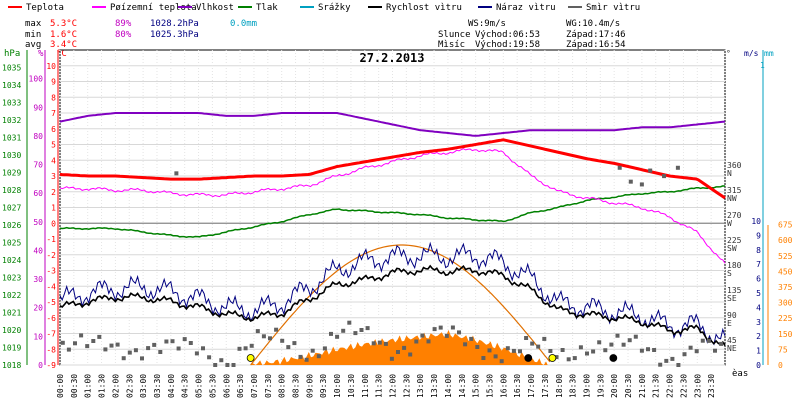 This screenshot has width=800, height=405. Describe the element at coordinates (729, 323) in the screenshot. I see `direction-label: E` at that location.